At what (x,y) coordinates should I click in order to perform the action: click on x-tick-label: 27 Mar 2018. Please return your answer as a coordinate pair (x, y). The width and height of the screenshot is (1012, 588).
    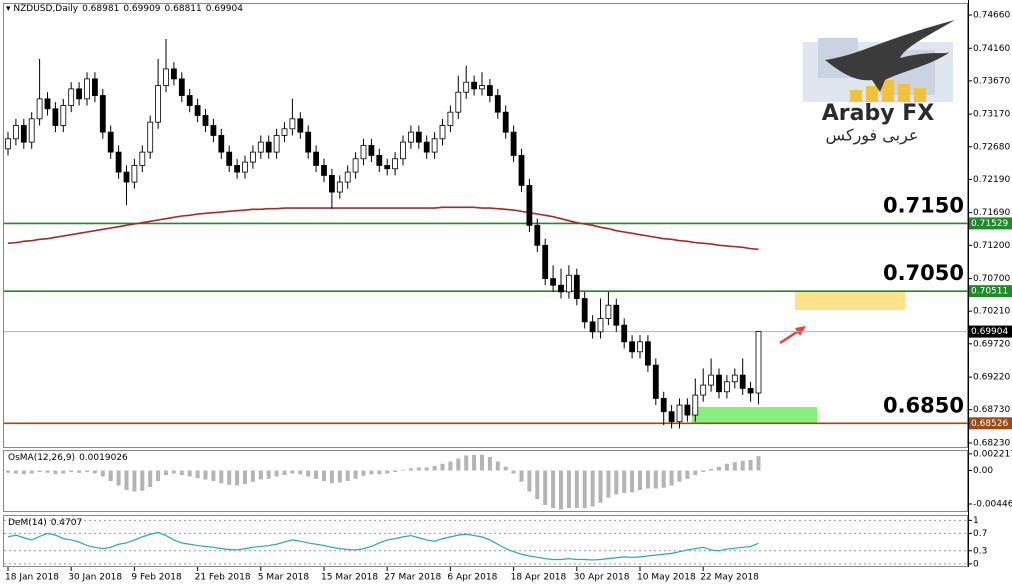
    Looking at the image, I should click on (412, 578).